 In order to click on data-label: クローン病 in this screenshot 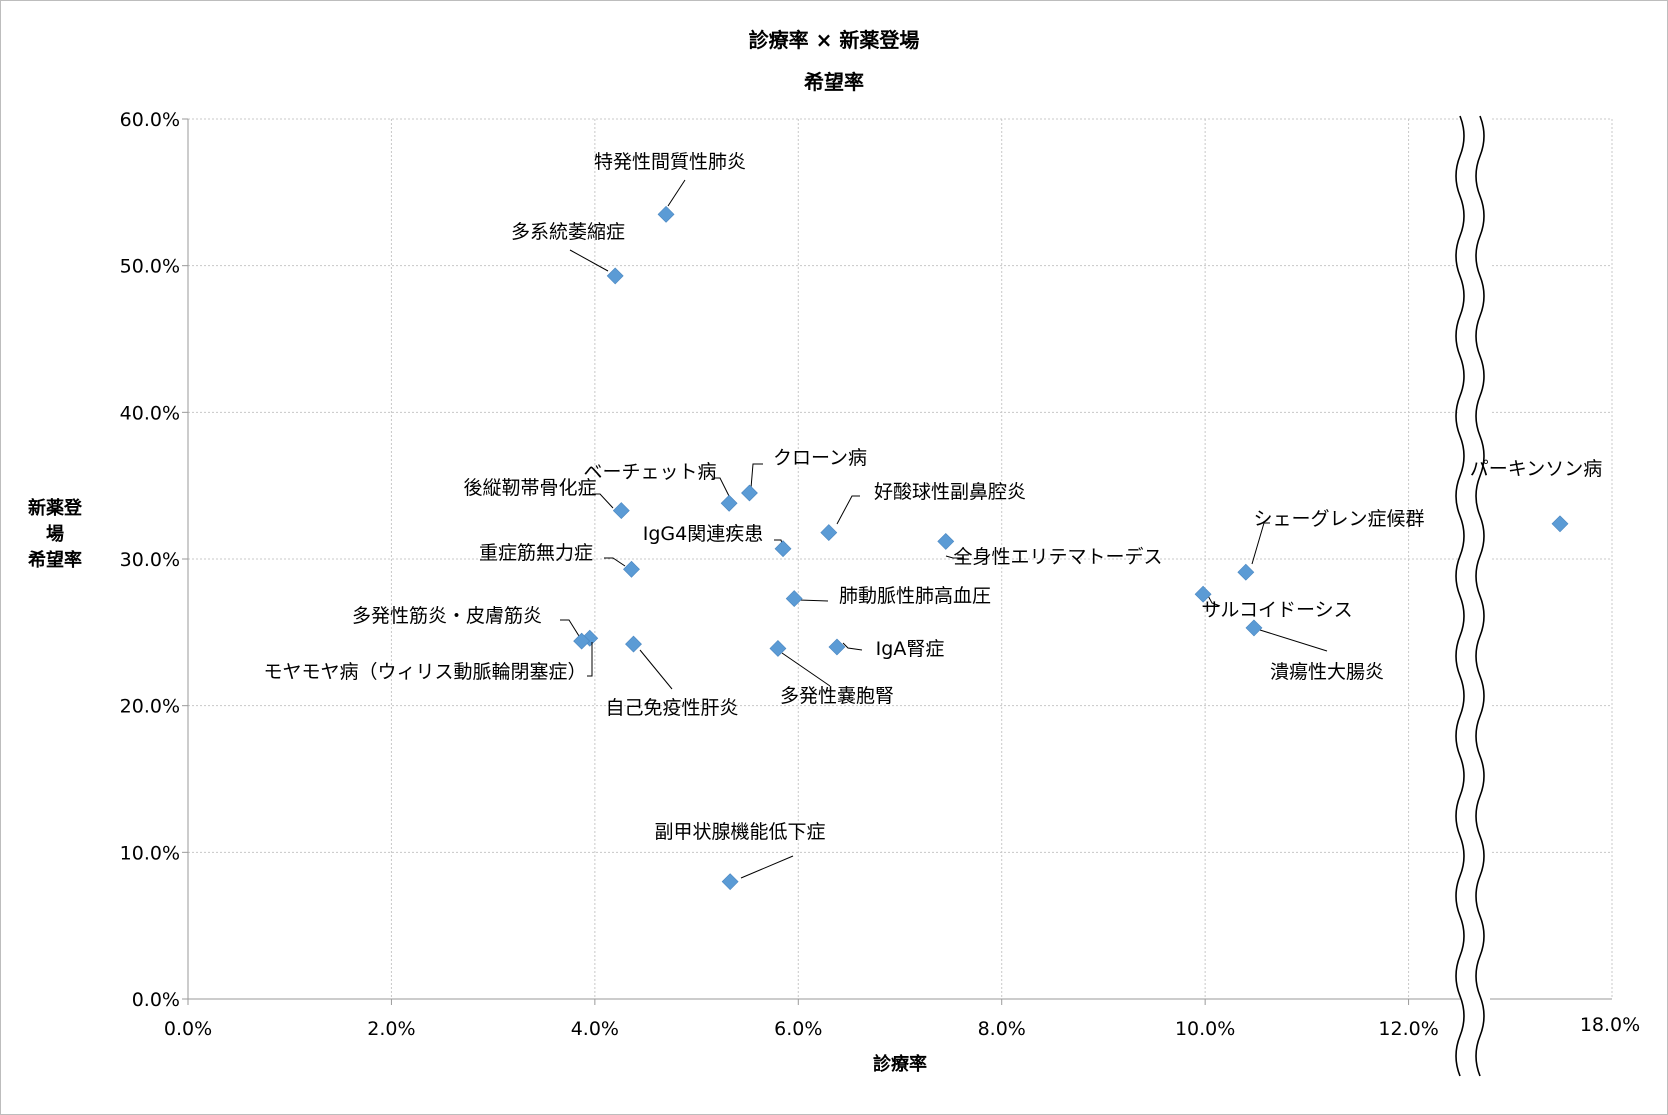, I will do `click(820, 458)`.